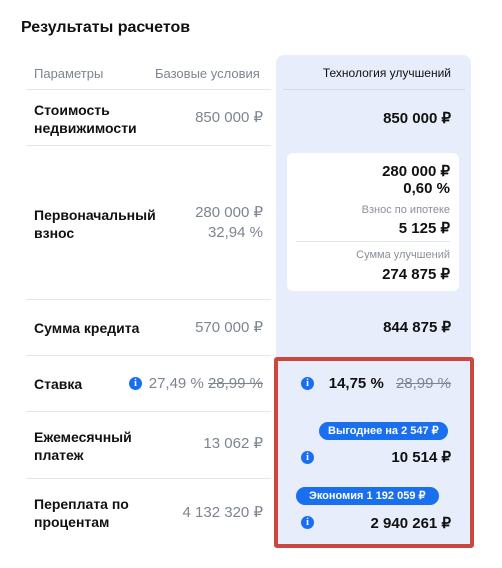 This screenshot has width=502, height=568. I want to click on down-payment-base: 280 000 ₽ 32,94 %, so click(229, 222).